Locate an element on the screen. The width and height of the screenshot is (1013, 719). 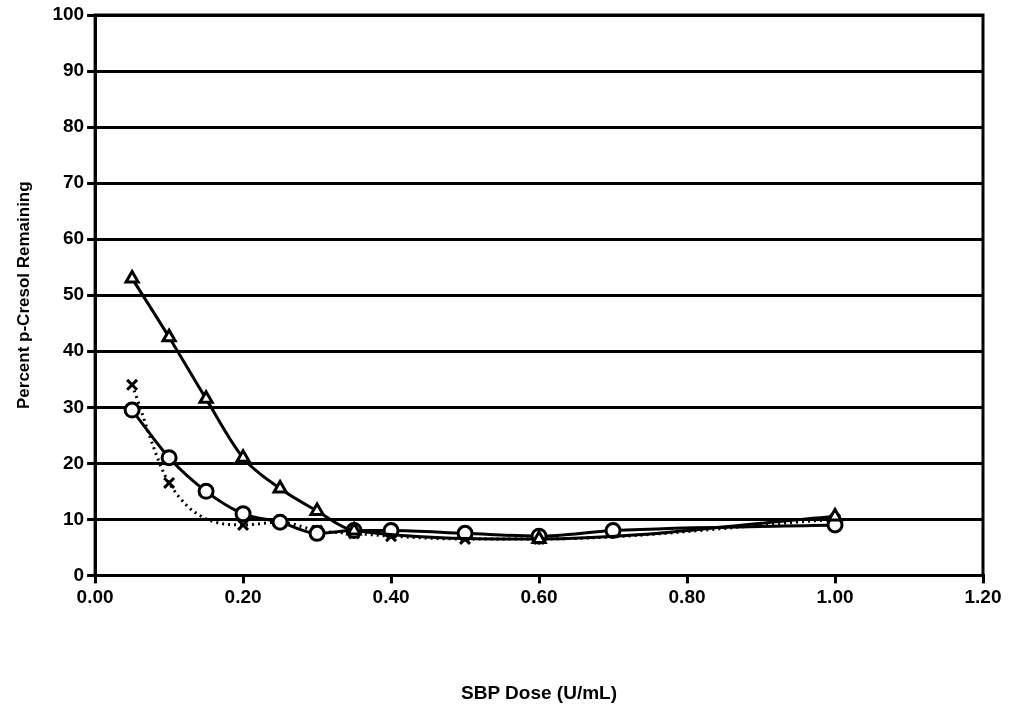
y-tick-label: 70 is located at coordinates (73, 182).